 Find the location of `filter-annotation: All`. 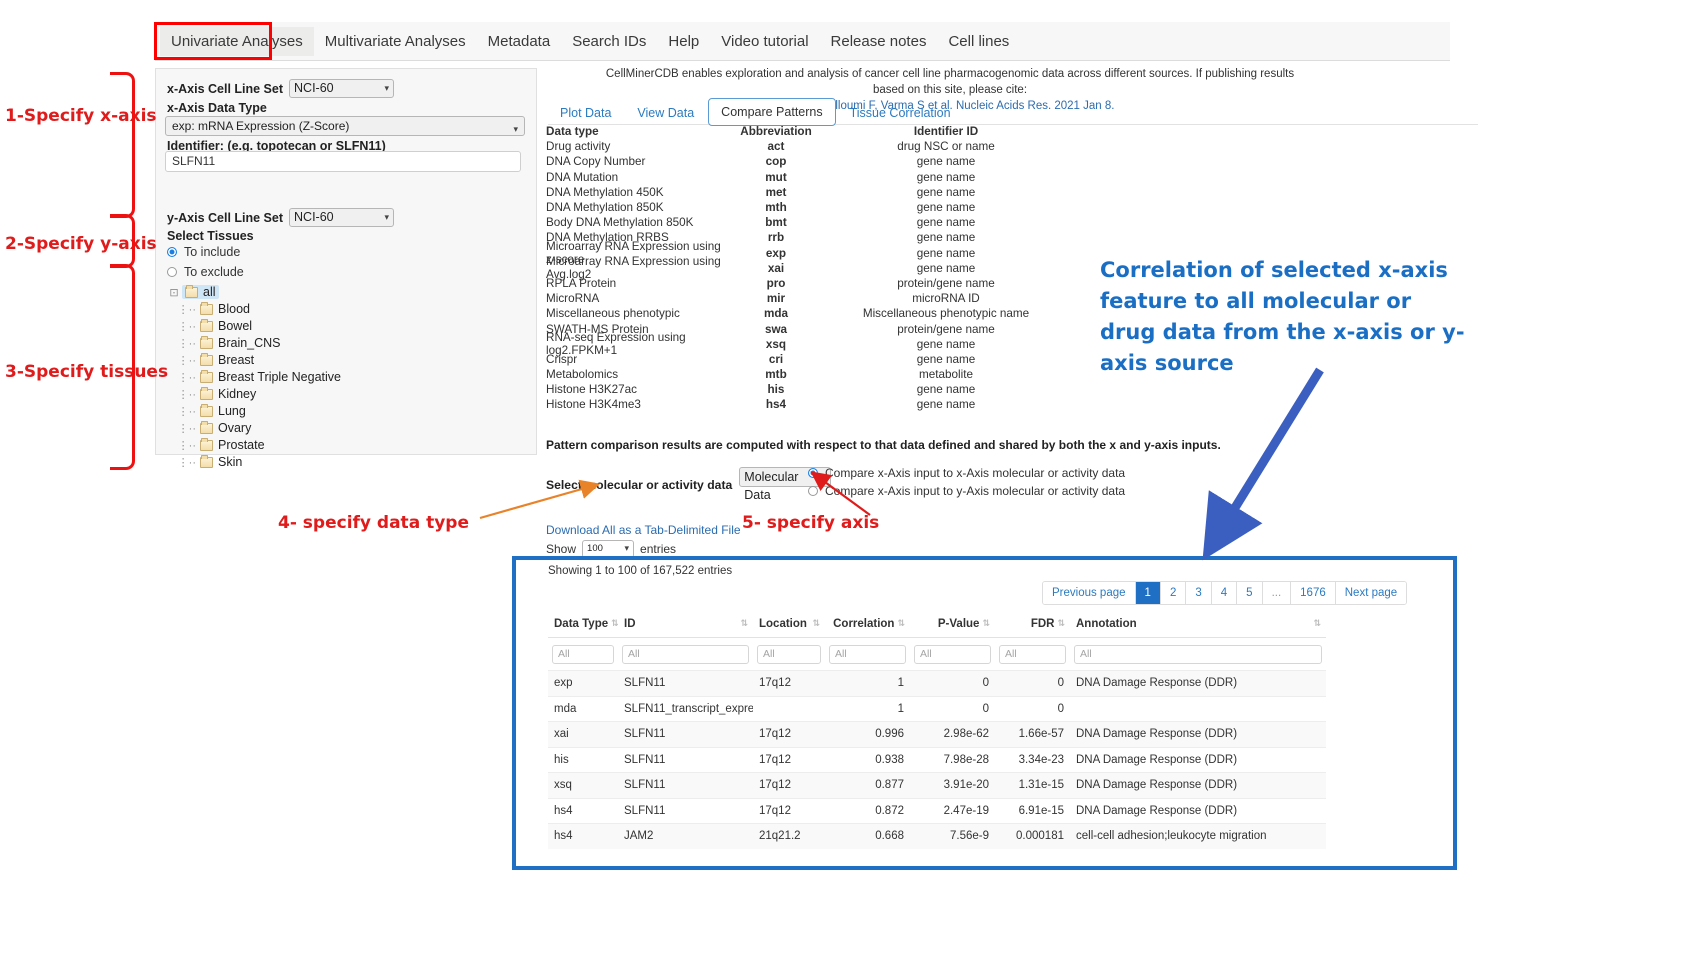

filter-annotation: All is located at coordinates (1198, 654).